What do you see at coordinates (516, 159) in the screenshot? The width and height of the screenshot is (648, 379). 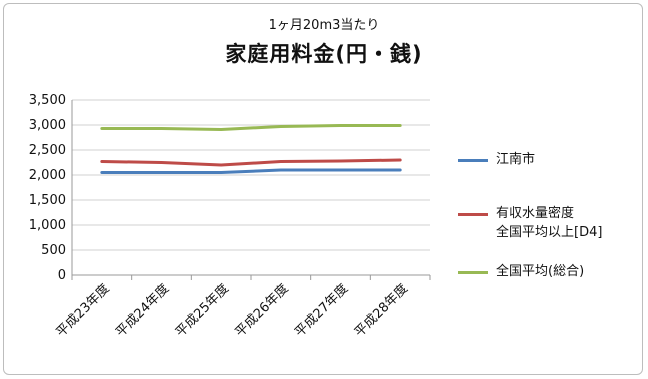 I see `legend-label: 江南市` at bounding box center [516, 159].